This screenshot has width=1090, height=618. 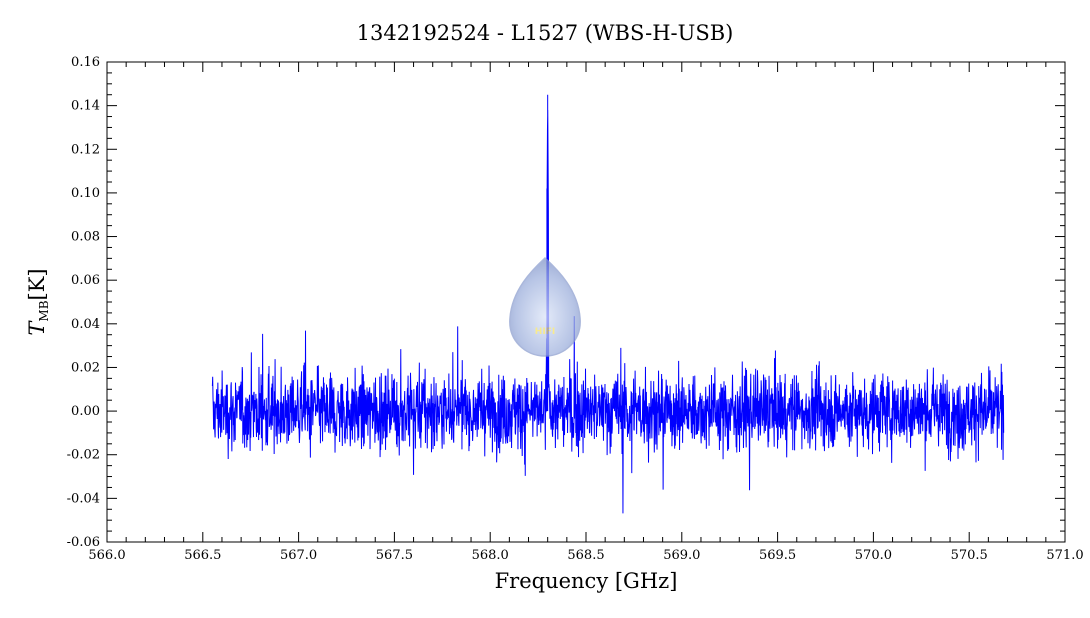 I want to click on y-axis-symbol: T, so click(x=37, y=328).